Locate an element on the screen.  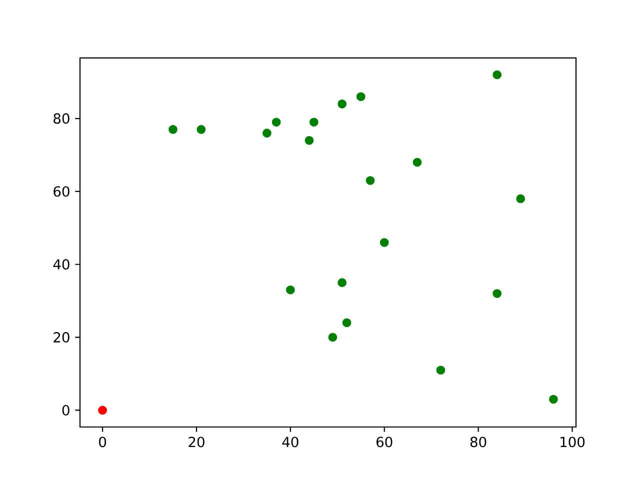
y-tick-label: 60 is located at coordinates (62, 191).